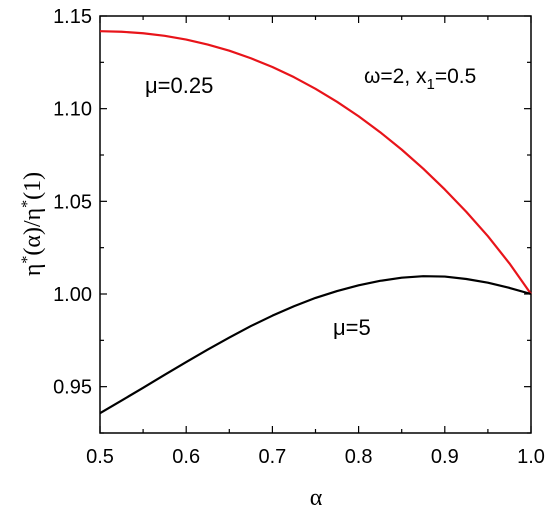 This screenshot has height=515, width=550. I want to click on x-tick-label: 0.7, so click(272, 457).